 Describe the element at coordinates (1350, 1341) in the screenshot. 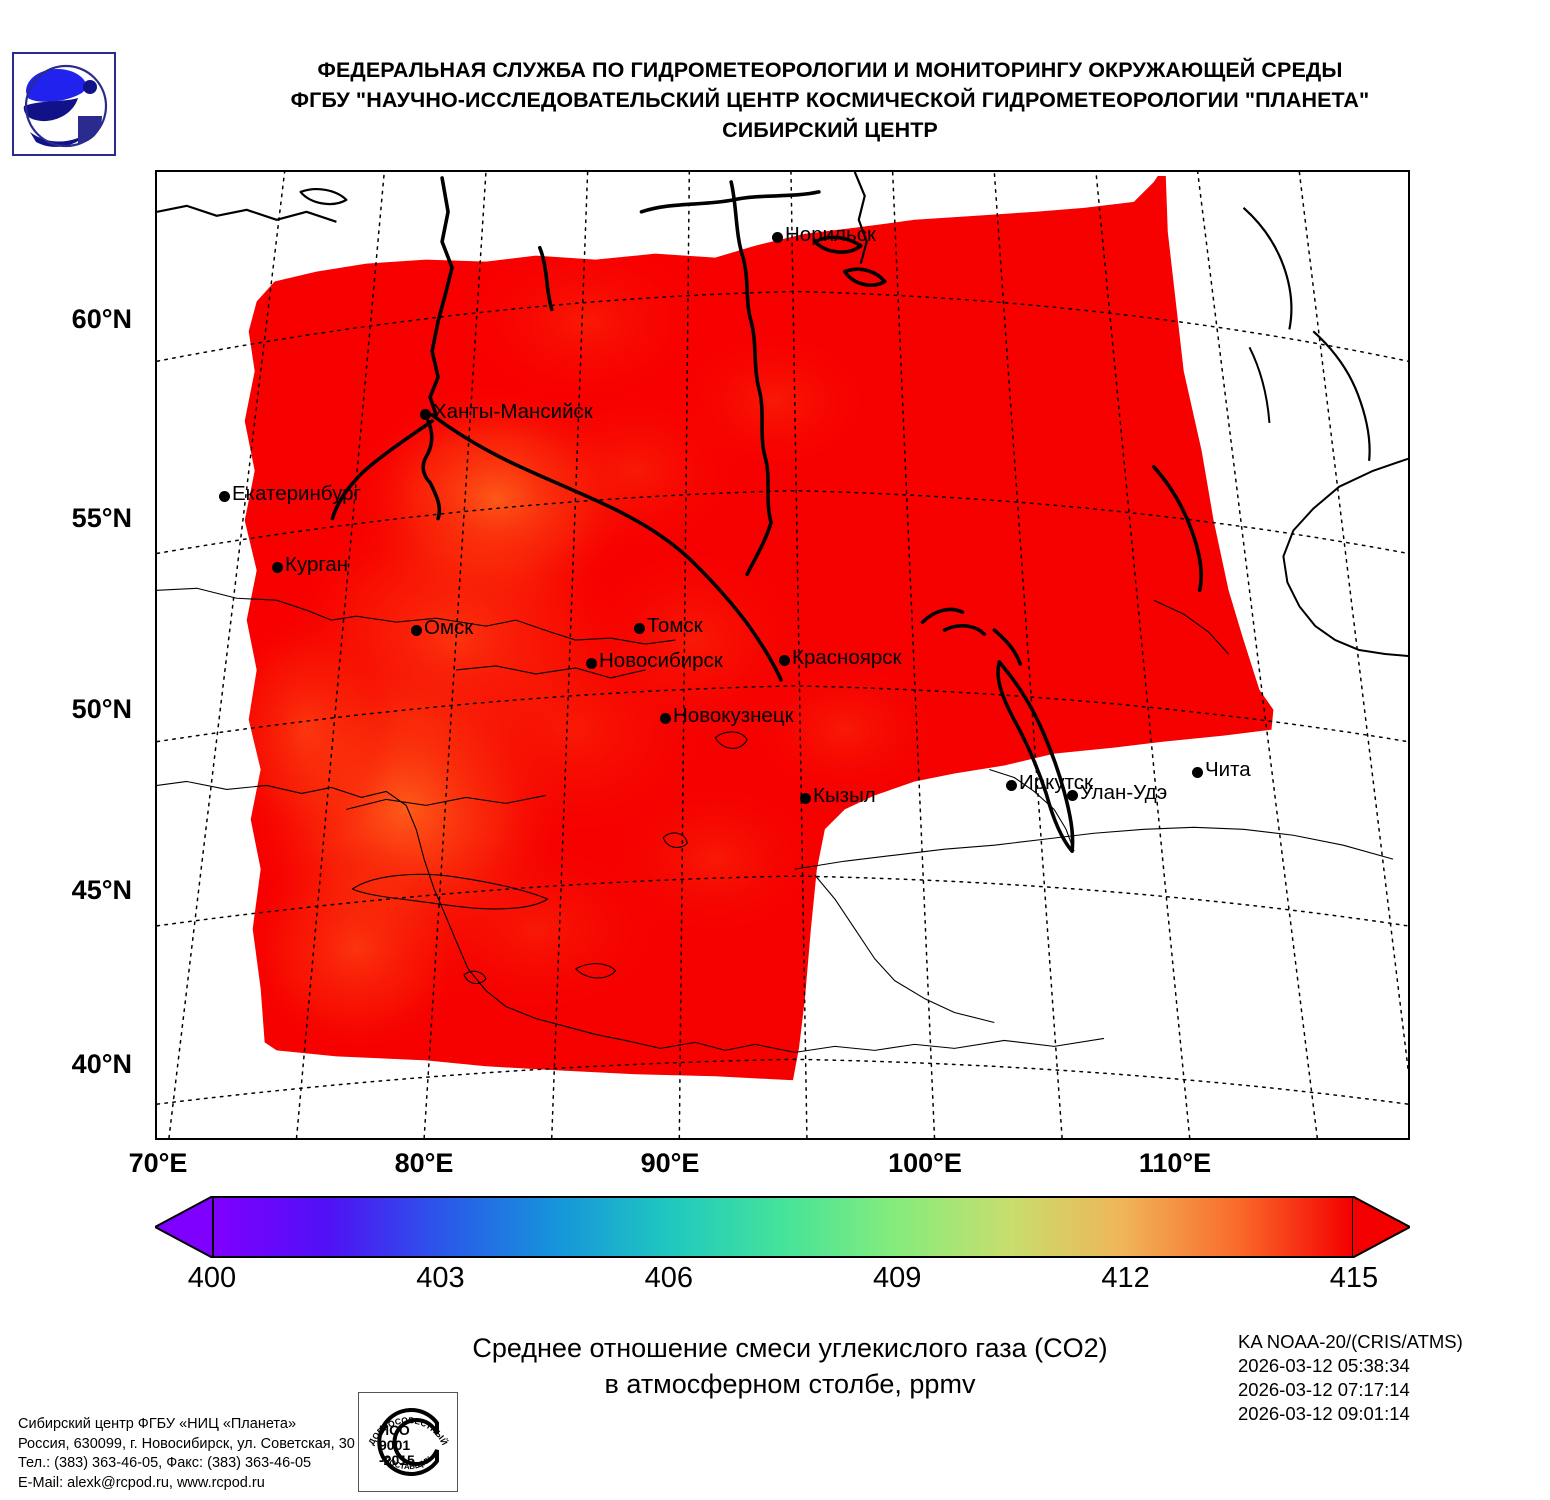

I see `satellite-platform: KA NOAA-20/(CRIS/ATMS)` at that location.